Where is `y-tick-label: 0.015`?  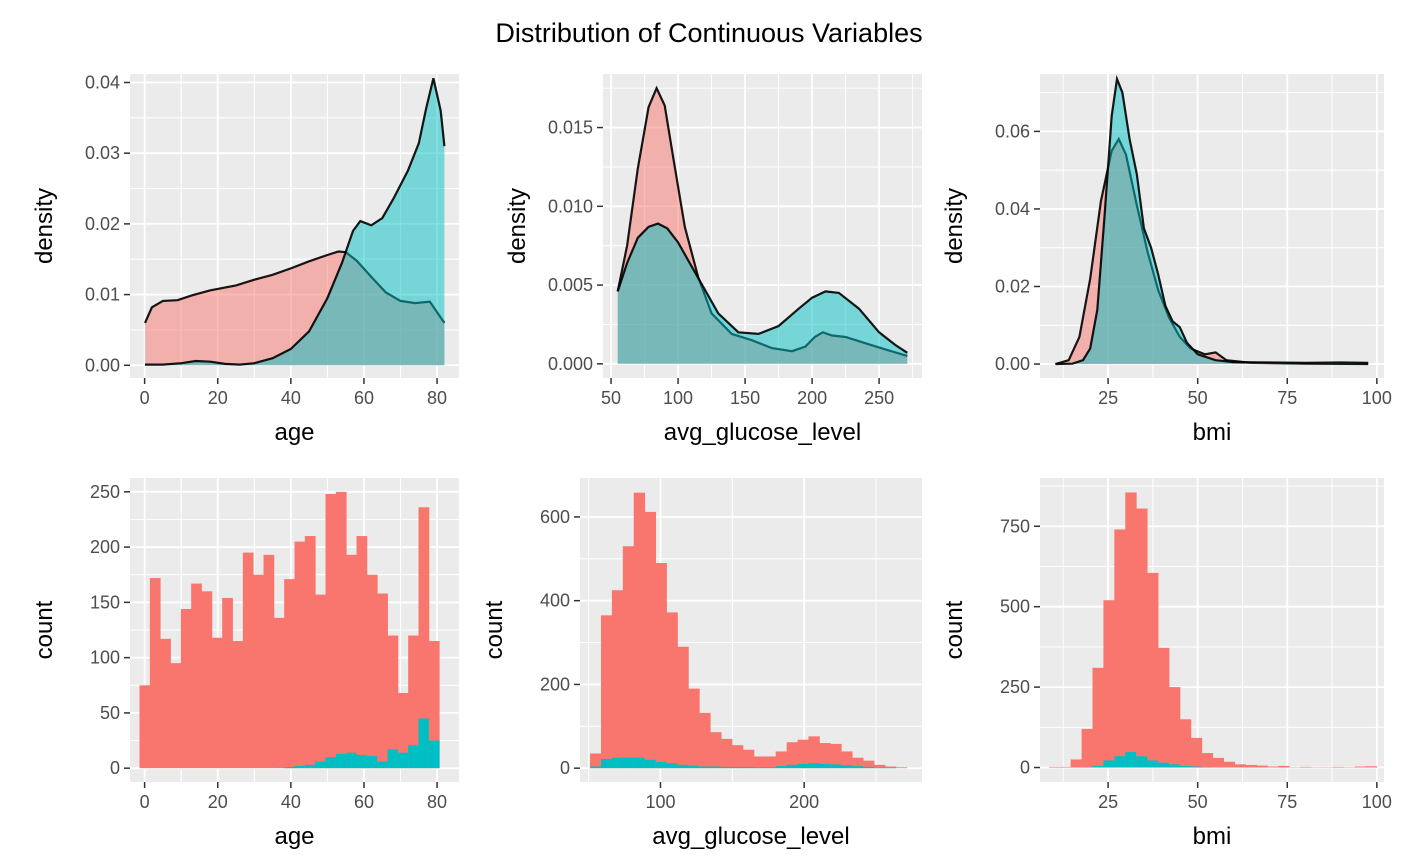 y-tick-label: 0.015 is located at coordinates (570, 128).